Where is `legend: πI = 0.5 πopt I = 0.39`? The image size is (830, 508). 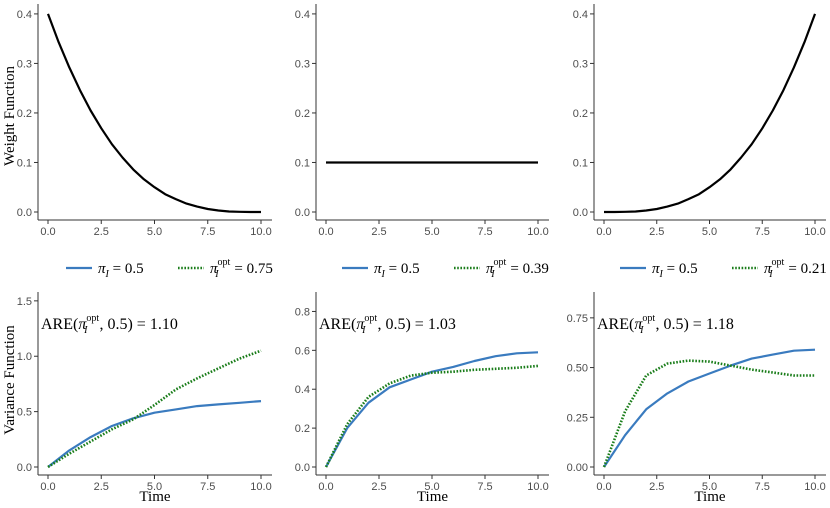
legend: πI = 0.5 πopt I = 0.39 is located at coordinates (445, 268).